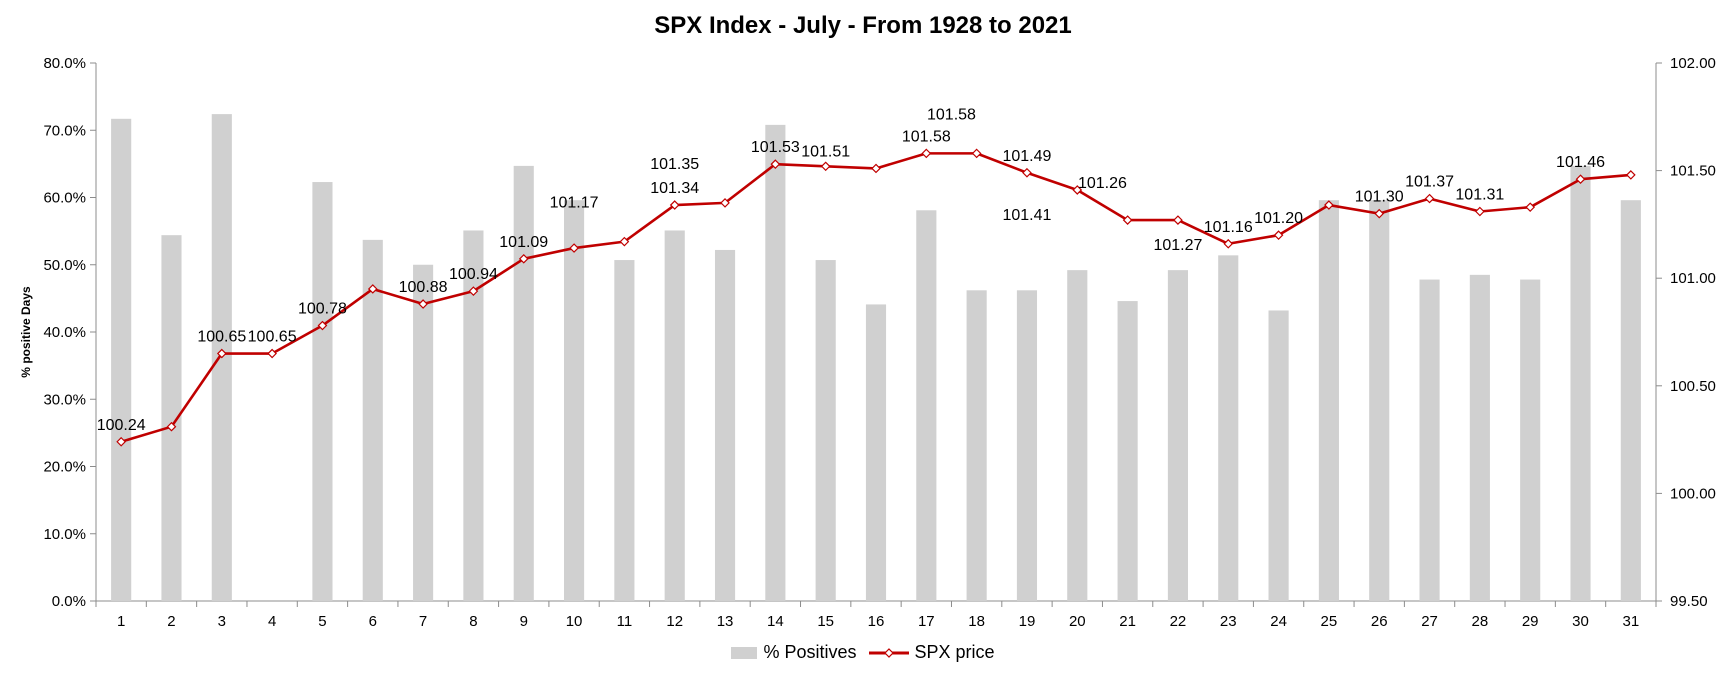  What do you see at coordinates (423, 287) in the screenshot?
I see `data-label: 100.88` at bounding box center [423, 287].